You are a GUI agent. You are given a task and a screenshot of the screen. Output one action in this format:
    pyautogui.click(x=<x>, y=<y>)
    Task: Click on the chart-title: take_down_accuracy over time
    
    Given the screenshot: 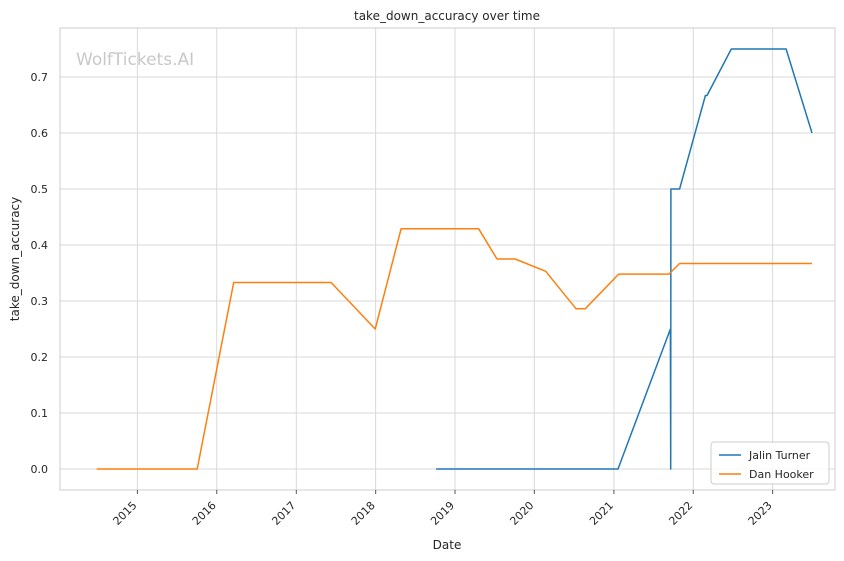 What is the action you would take?
    pyautogui.click(x=447, y=16)
    